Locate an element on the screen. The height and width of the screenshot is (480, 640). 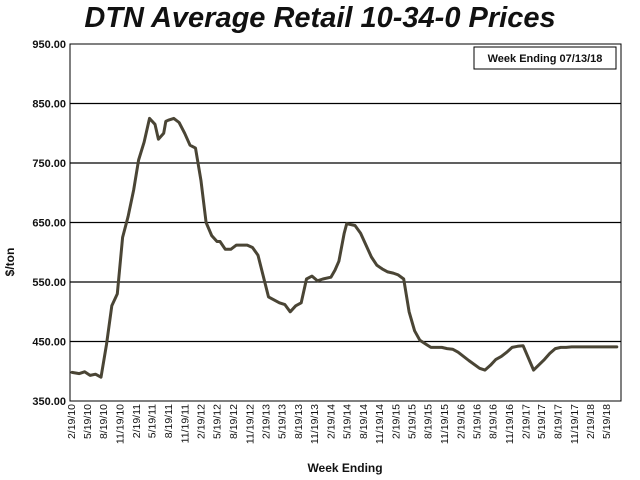
week-ending-note: Week Ending 07/13/18 is located at coordinates (545, 58).